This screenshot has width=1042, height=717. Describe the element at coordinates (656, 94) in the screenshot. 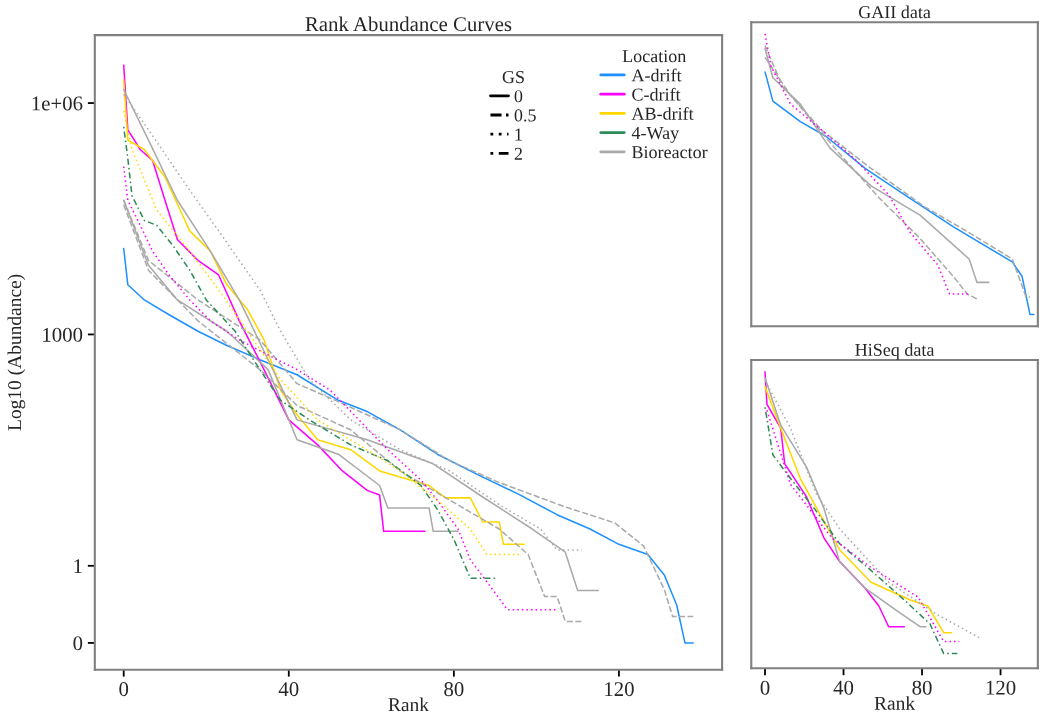

I see `legend-label: C-drift` at that location.